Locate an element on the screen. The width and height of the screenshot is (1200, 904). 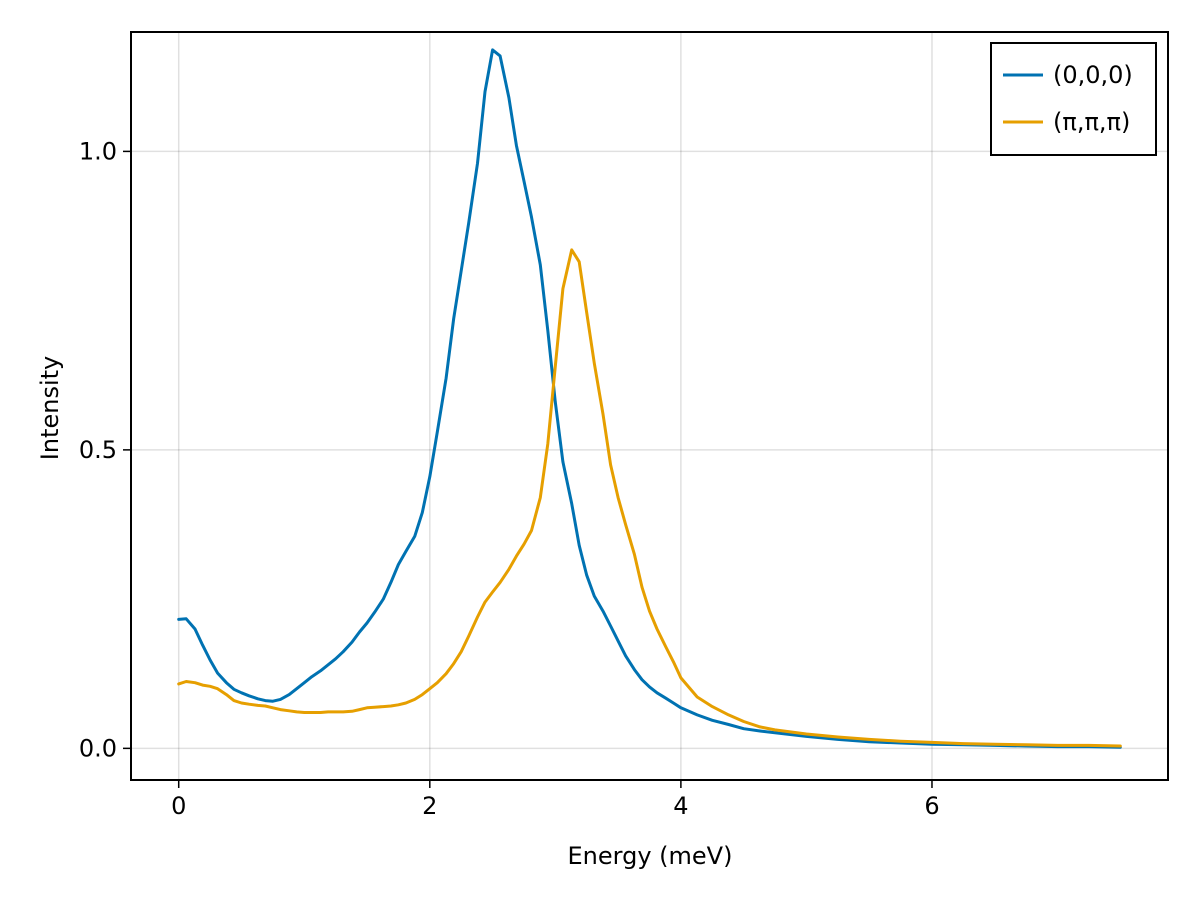
x-tick-label: 0 is located at coordinates (178, 806).